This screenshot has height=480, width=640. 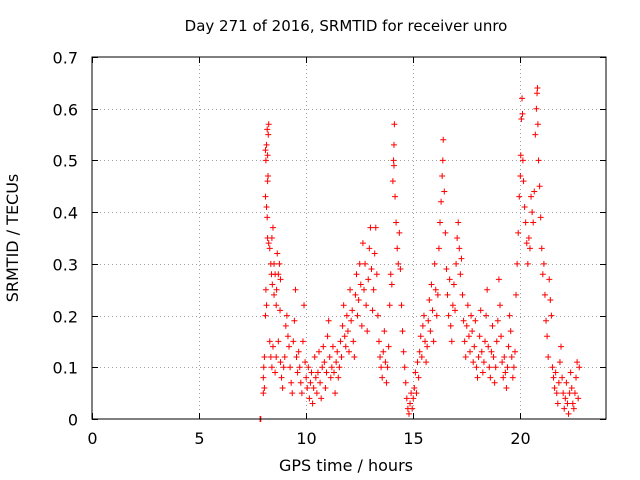 I want to click on y-tick-label: 0, so click(x=73, y=420).